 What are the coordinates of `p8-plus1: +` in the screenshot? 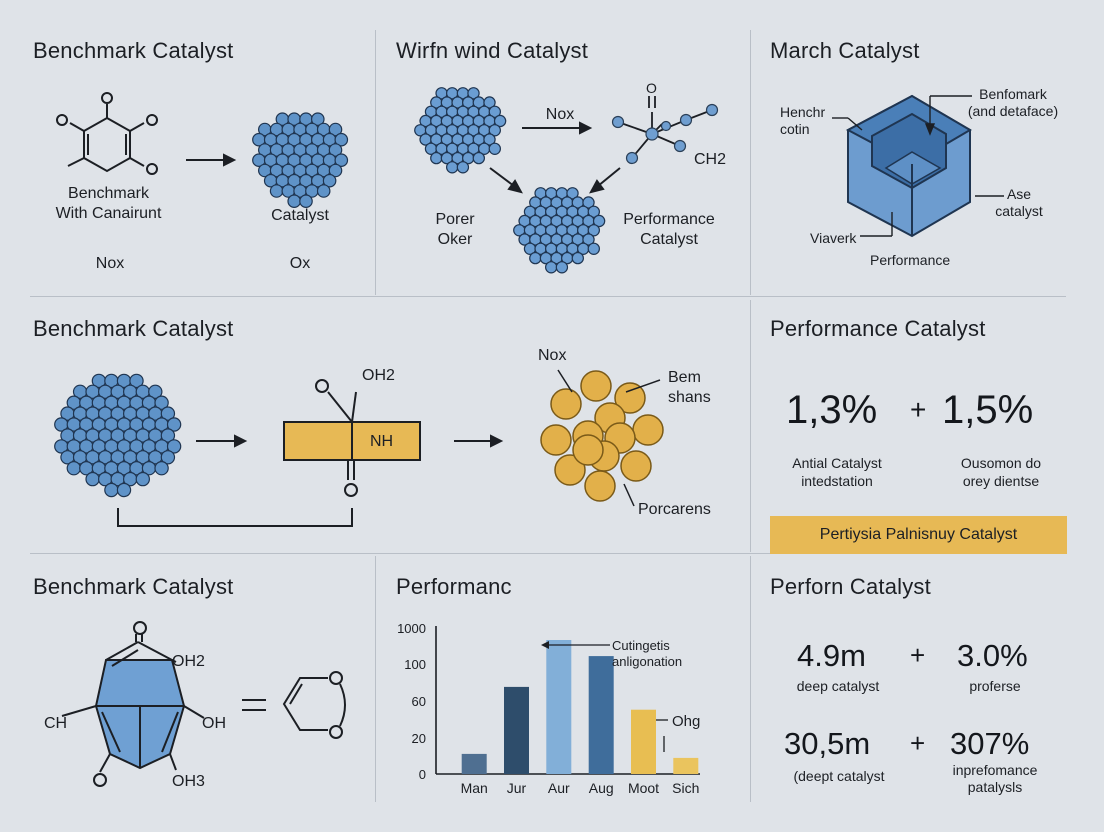 It's located at (918, 655).